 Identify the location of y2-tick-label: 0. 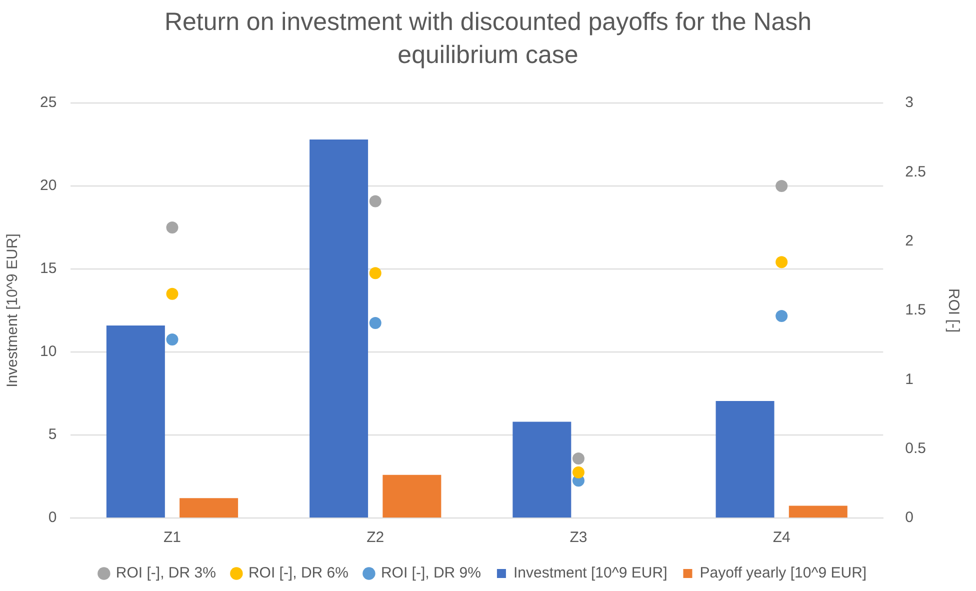
(909, 517).